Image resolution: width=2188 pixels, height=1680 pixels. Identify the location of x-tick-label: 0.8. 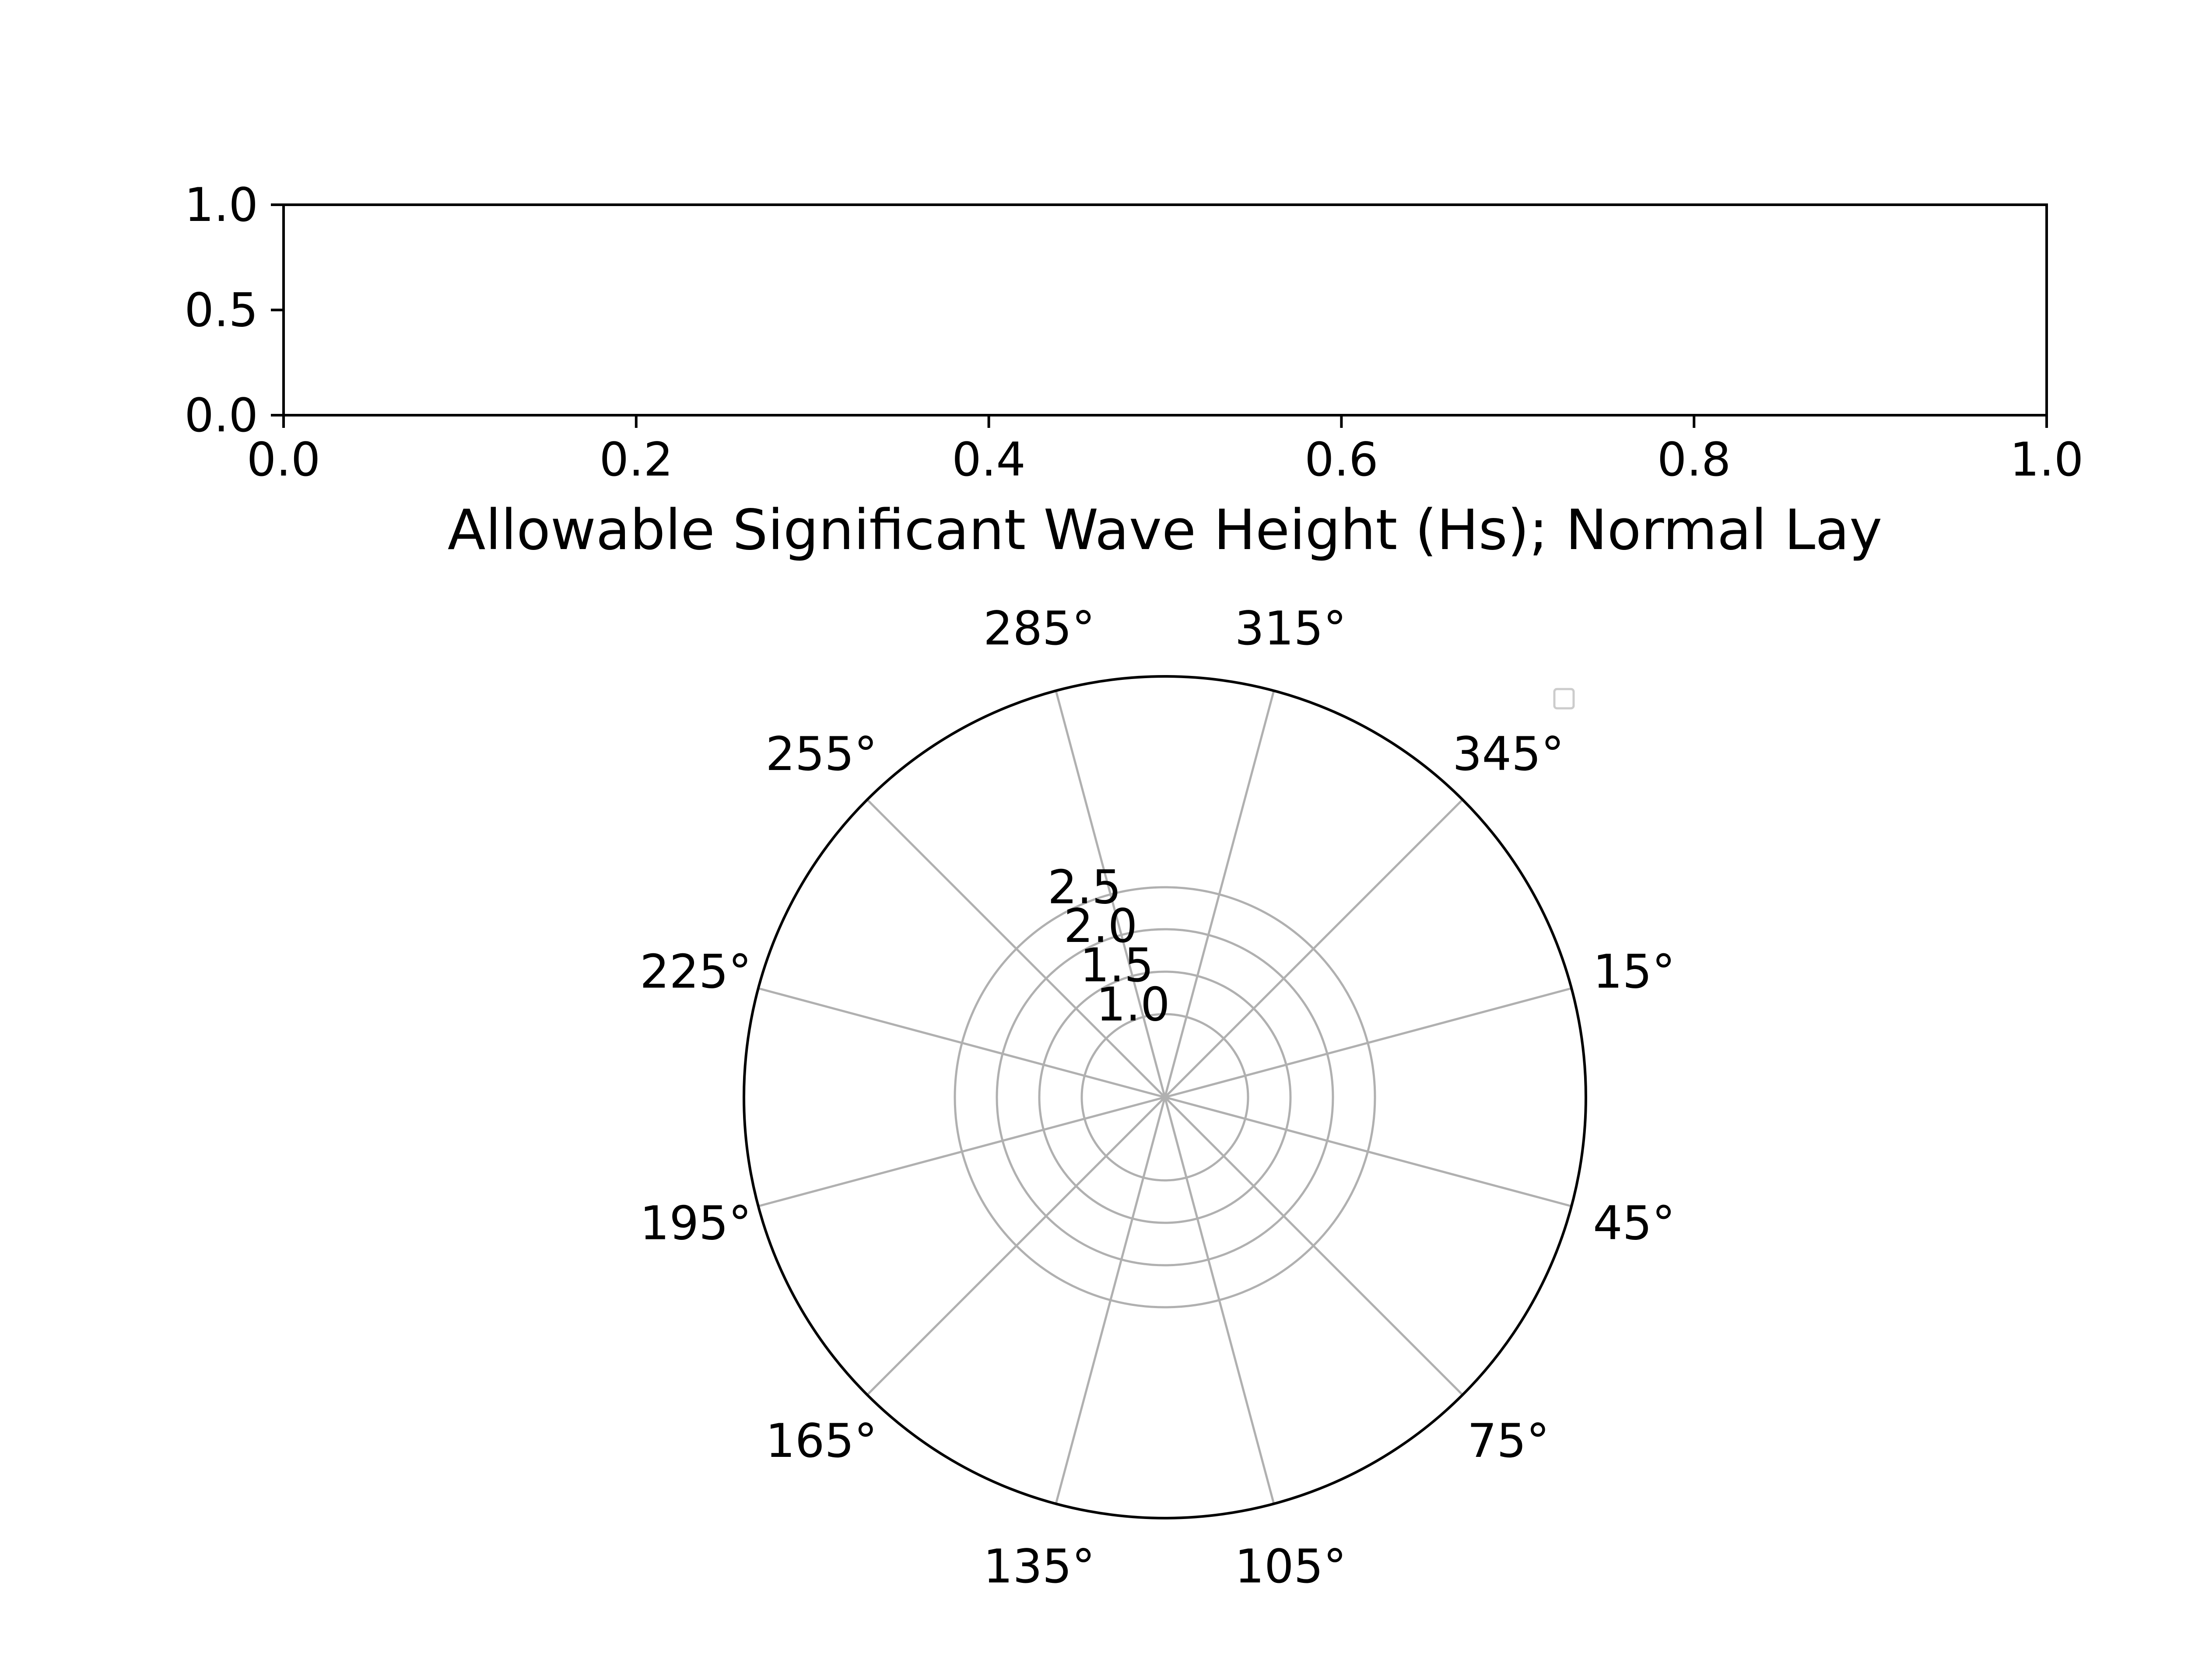
(1694, 459).